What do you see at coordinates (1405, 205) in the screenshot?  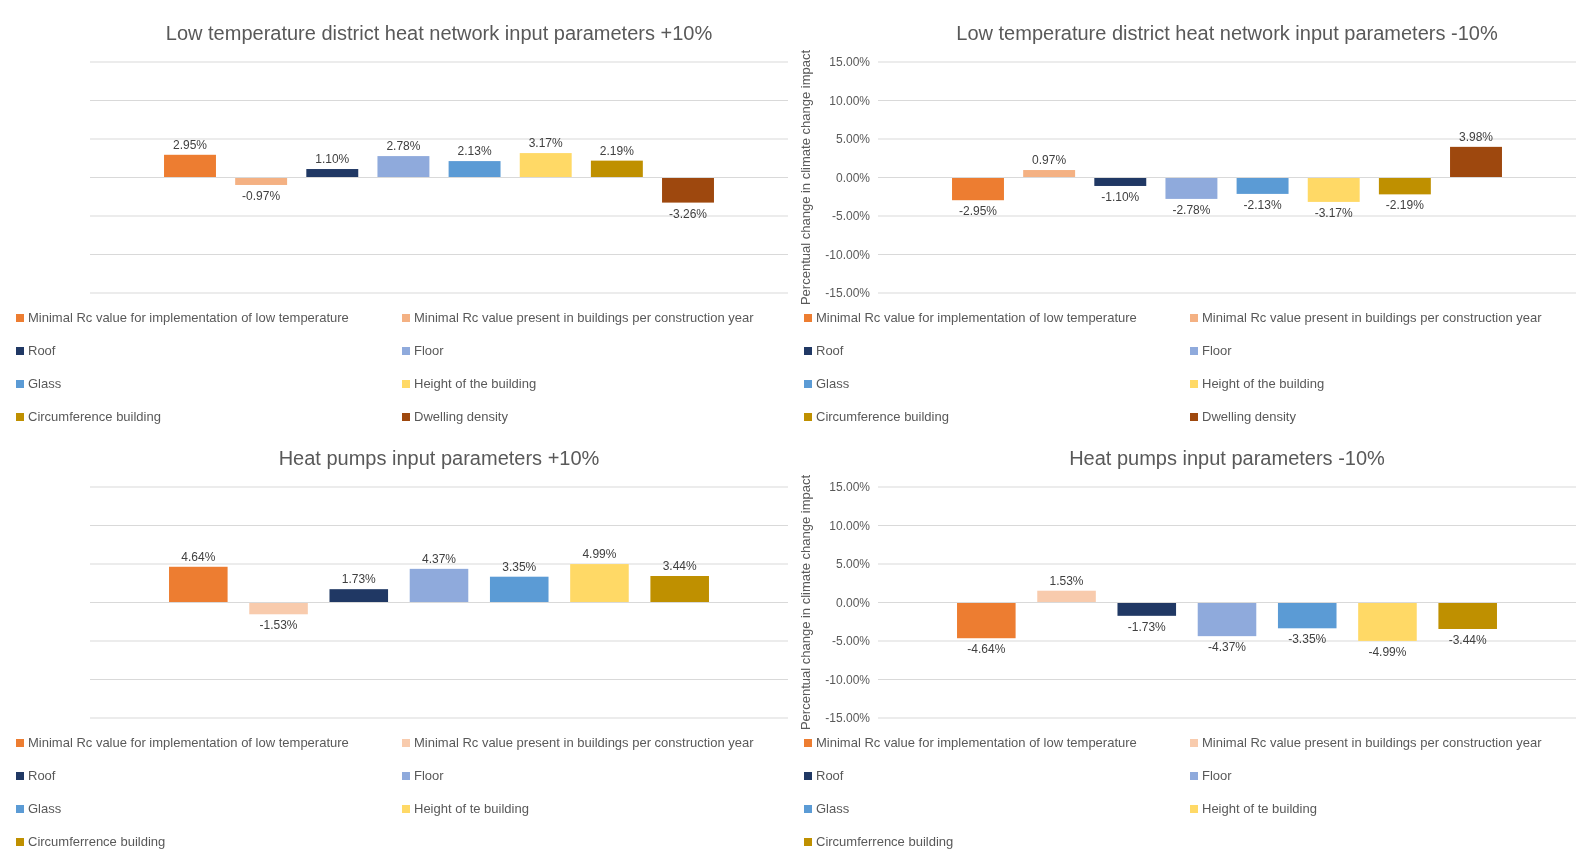 I see `data-label: -2.19%` at bounding box center [1405, 205].